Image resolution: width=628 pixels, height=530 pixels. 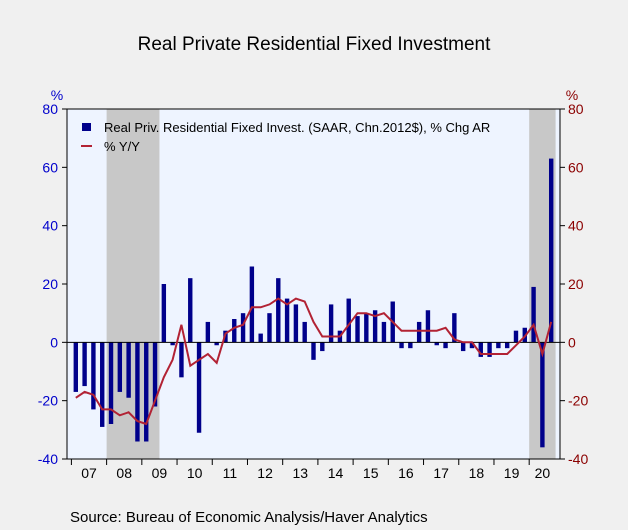 What do you see at coordinates (576, 284) in the screenshot?
I see `right-tick-label: 20` at bounding box center [576, 284].